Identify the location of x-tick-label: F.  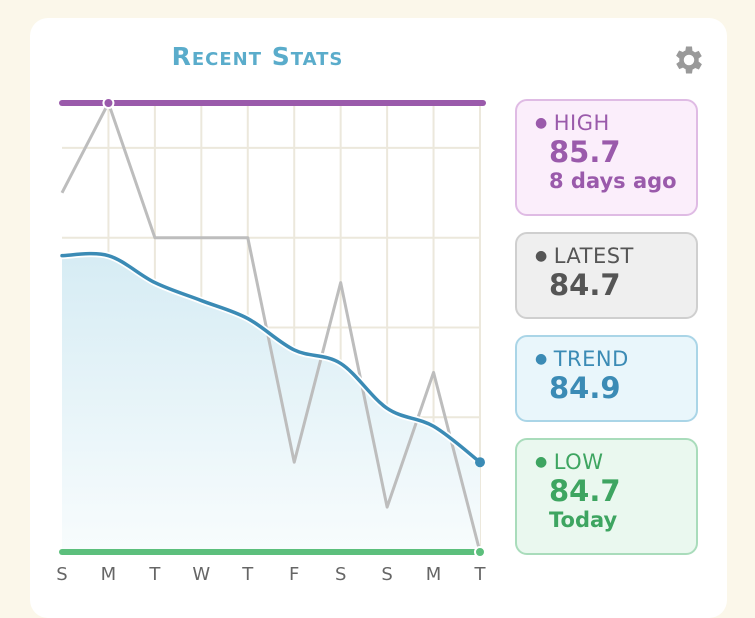
(294, 574).